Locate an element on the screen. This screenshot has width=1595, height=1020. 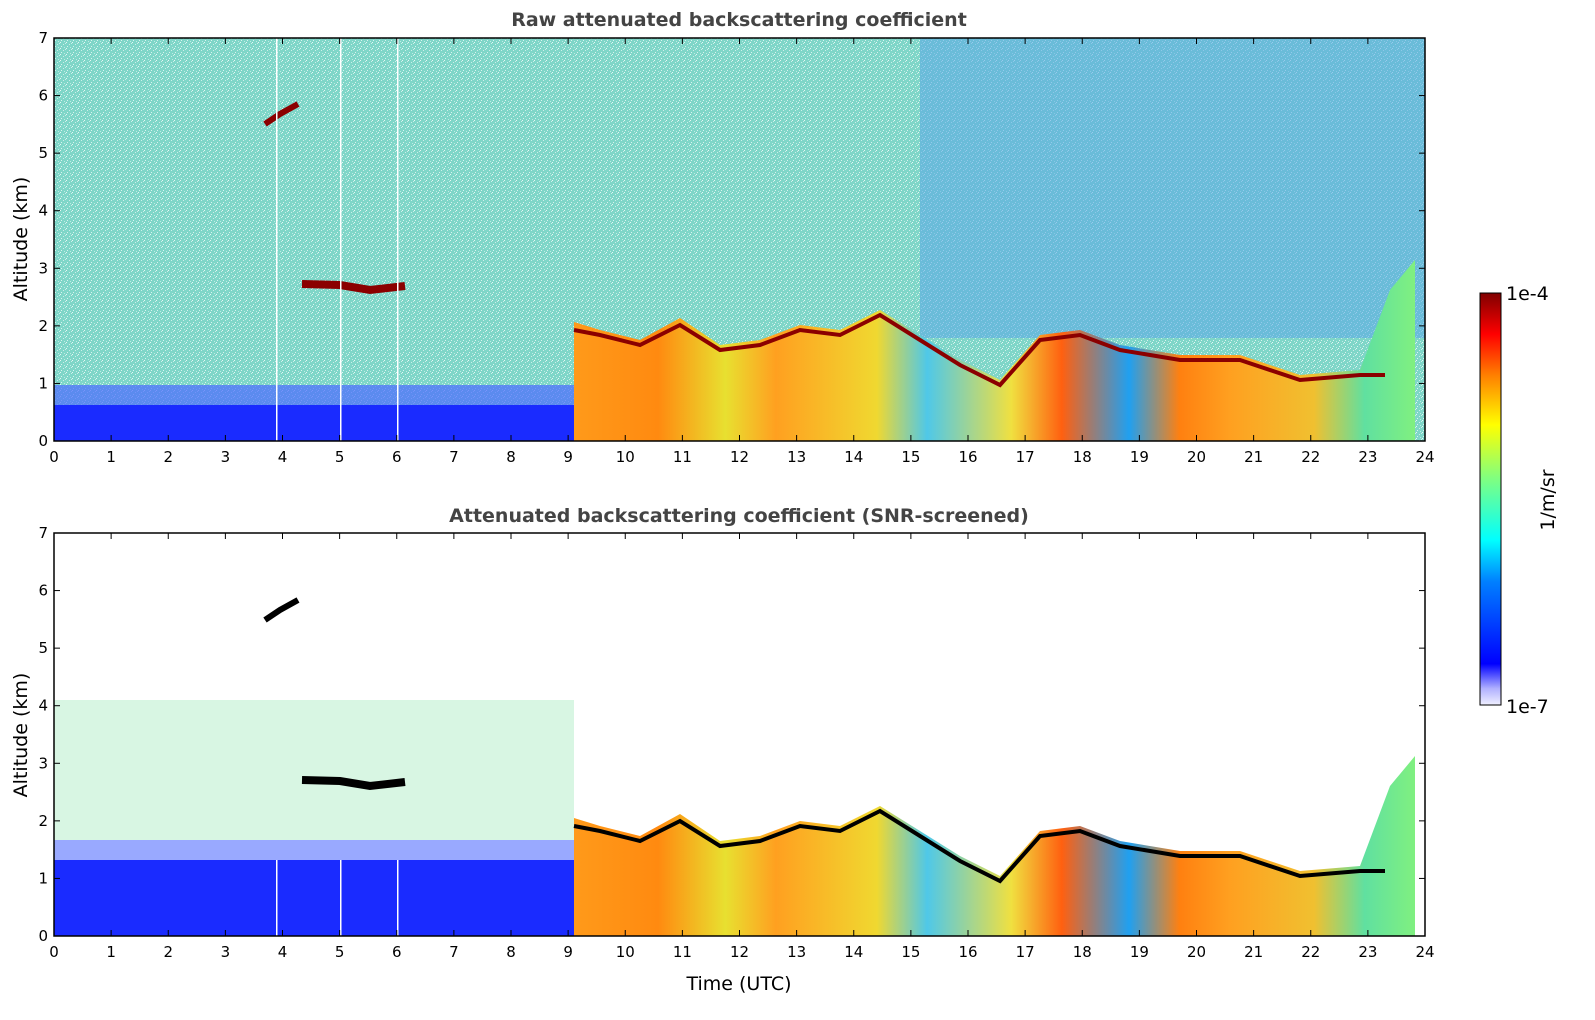
colorbar-min-label: 1e-7 is located at coordinates (1527, 707).